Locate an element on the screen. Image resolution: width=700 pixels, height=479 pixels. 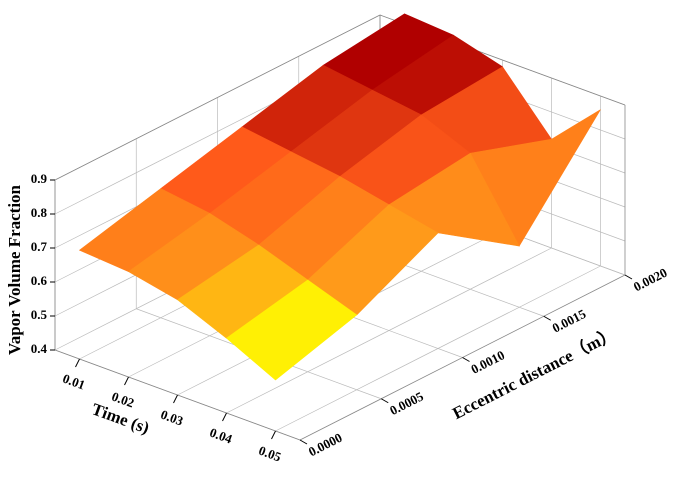
x-tick-label: 0.04 is located at coordinates (221, 436).